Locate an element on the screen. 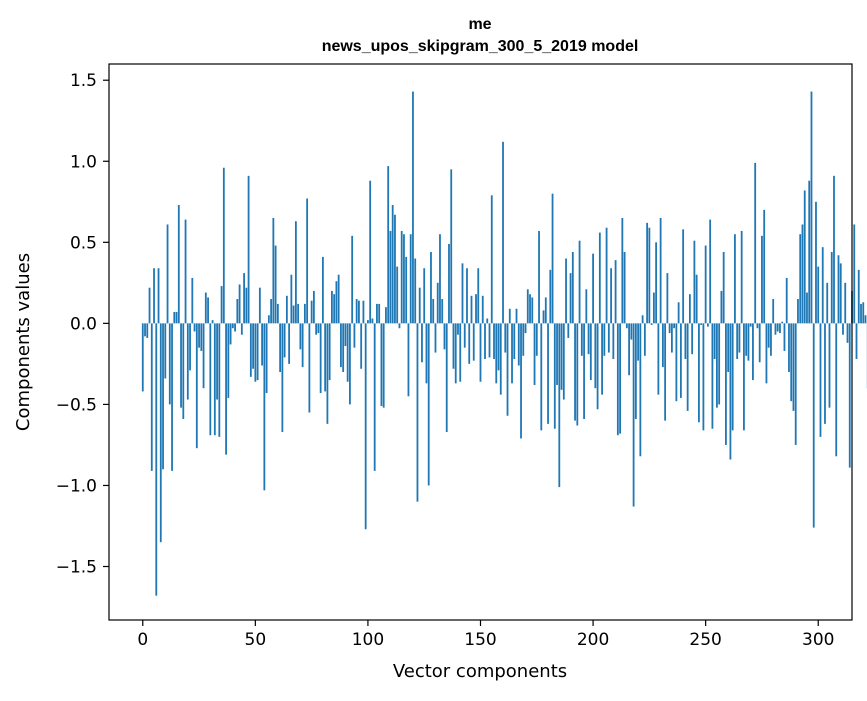  chart-title-line-2: news_upos_skipgram_300_5_2019 model is located at coordinates (480, 46).